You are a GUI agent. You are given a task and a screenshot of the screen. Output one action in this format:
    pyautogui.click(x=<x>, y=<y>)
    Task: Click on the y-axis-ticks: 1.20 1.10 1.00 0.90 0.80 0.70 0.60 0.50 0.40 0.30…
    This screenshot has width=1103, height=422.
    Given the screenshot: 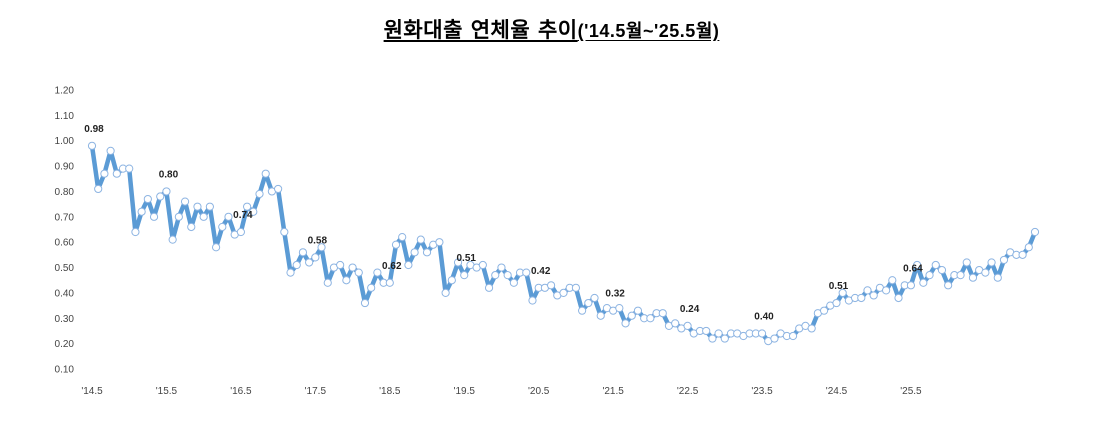 What is the action you would take?
    pyautogui.click(x=65, y=231)
    